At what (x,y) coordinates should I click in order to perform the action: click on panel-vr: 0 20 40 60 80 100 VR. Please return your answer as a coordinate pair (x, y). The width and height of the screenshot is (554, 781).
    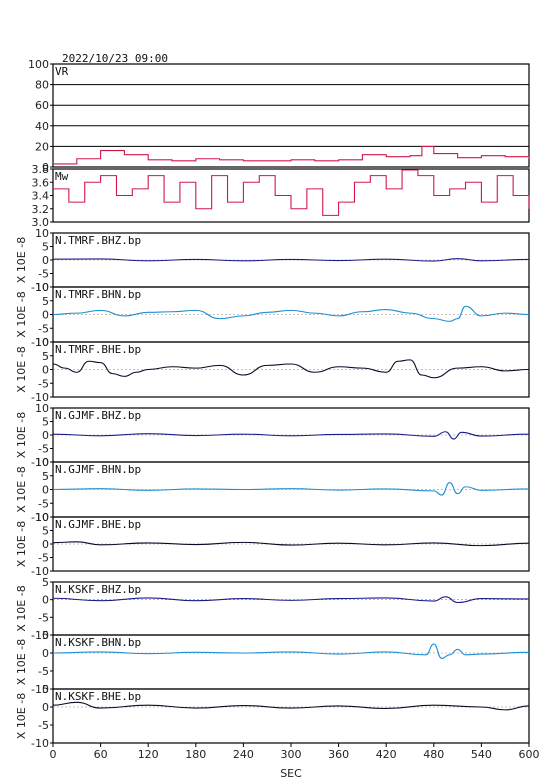
    Looking at the image, I should click on (279, 116).